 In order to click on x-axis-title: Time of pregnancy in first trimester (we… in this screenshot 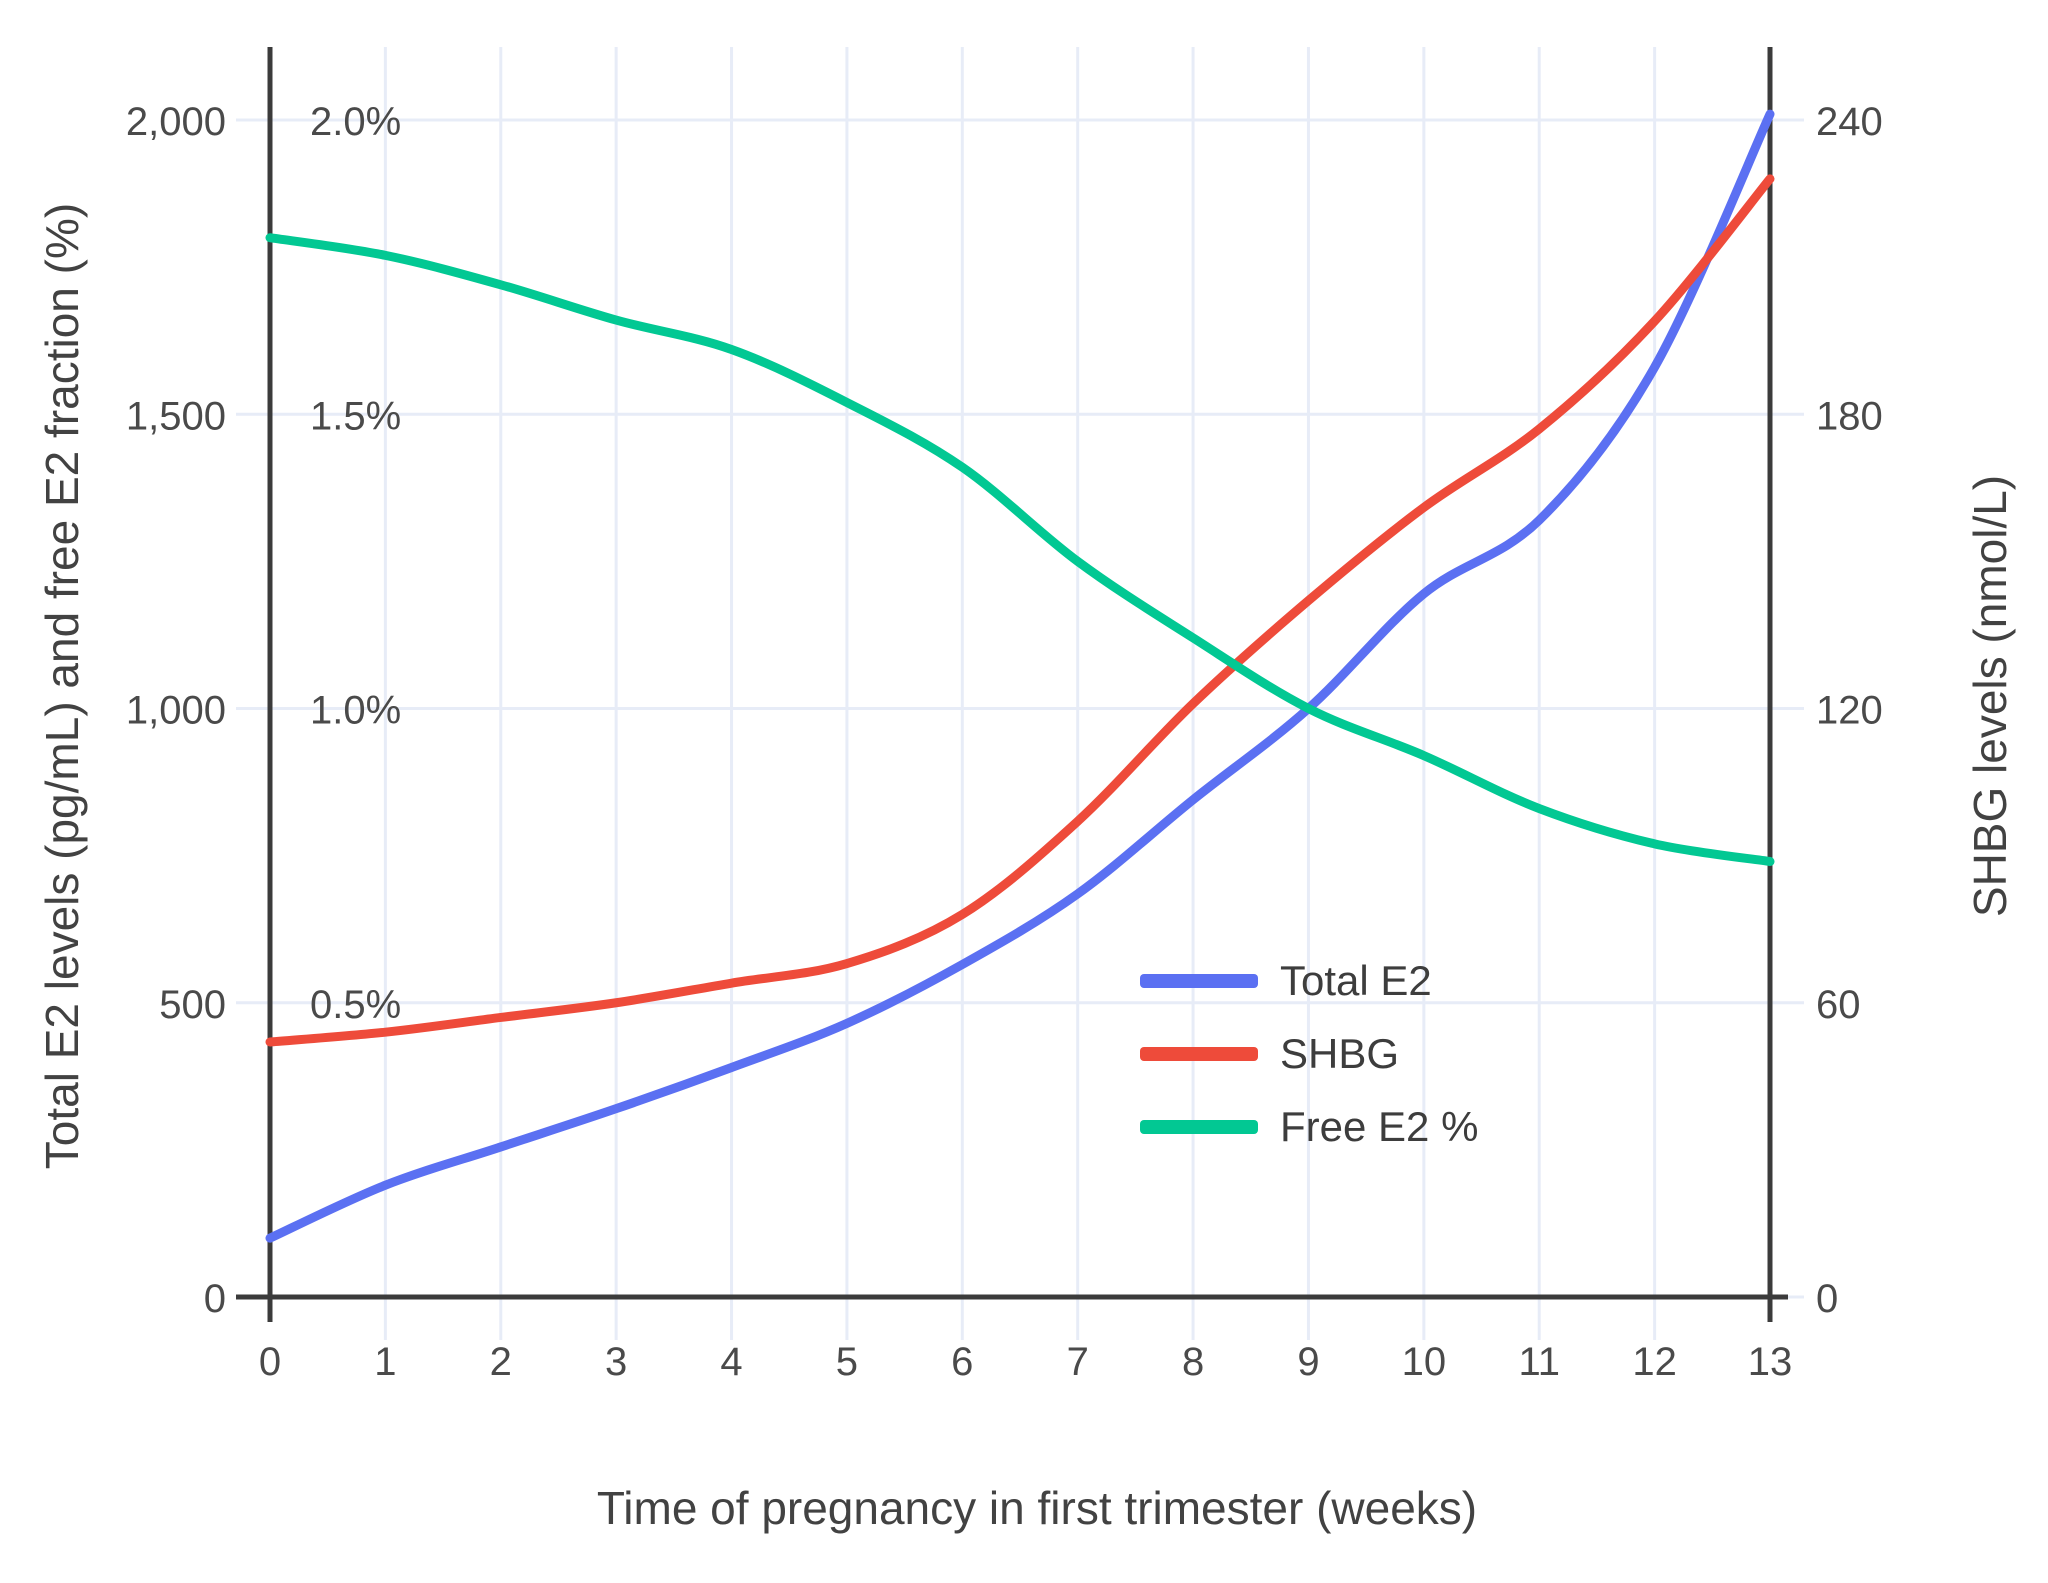, I will do `click(1037, 1508)`.